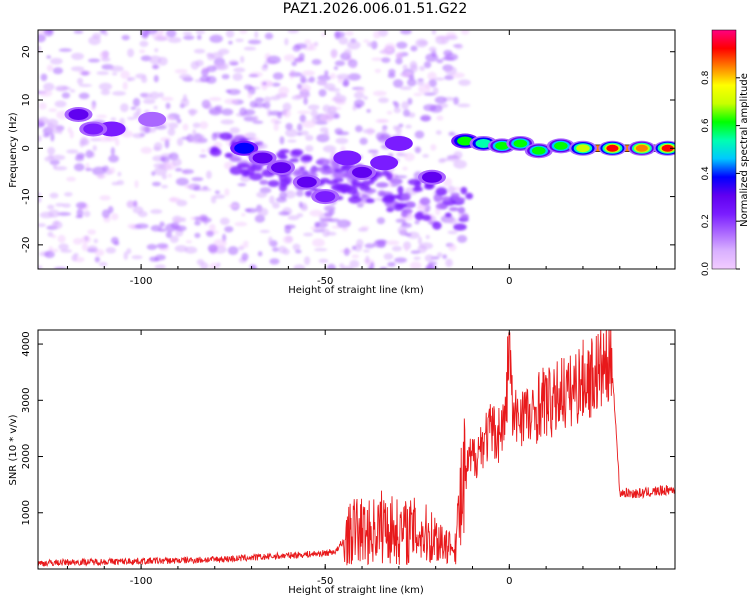 This screenshot has width=750, height=600. Describe the element at coordinates (724, 149) in the screenshot. I see `colorbar-gradient` at that location.